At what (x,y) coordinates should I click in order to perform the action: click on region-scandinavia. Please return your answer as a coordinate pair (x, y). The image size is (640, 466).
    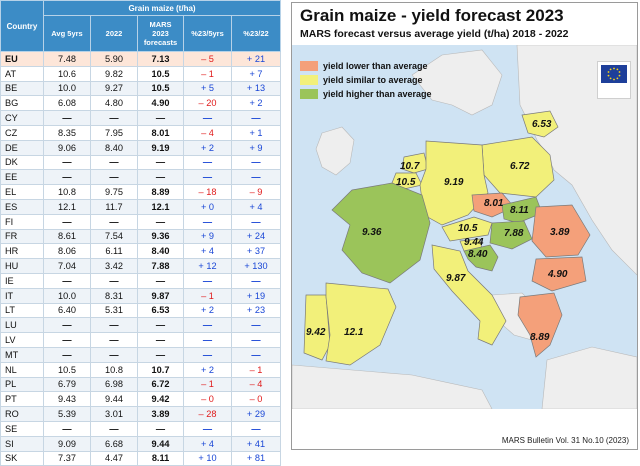
    Looking at the image, I should click on (457, 82).